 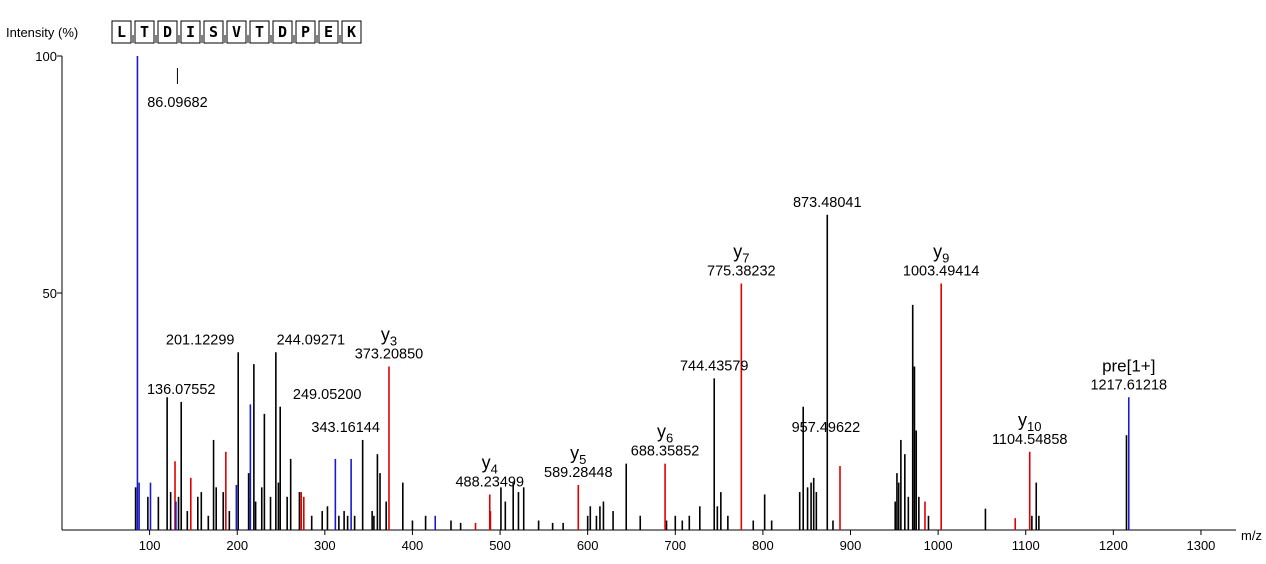 I want to click on x-tick-label: 1200, so click(x=1113, y=545).